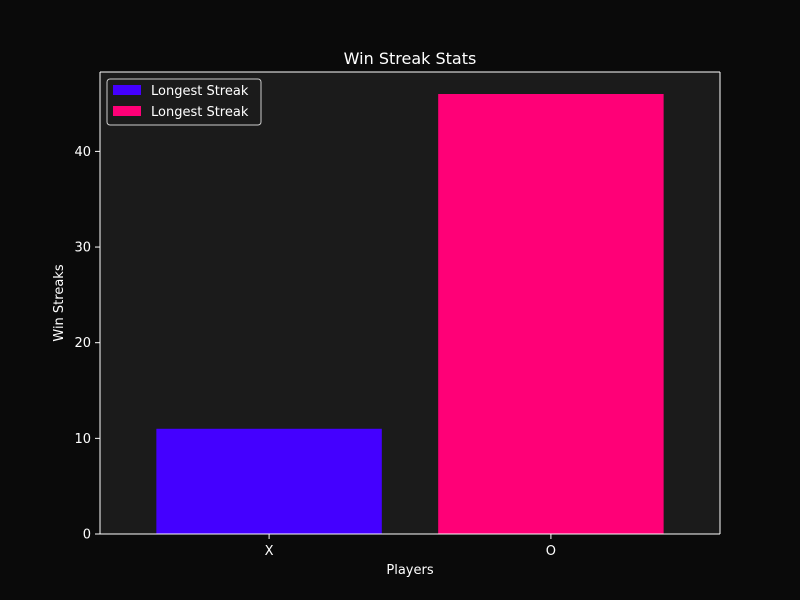  Describe the element at coordinates (410, 58) in the screenshot. I see `chart-title: Win Streak Stats` at that location.